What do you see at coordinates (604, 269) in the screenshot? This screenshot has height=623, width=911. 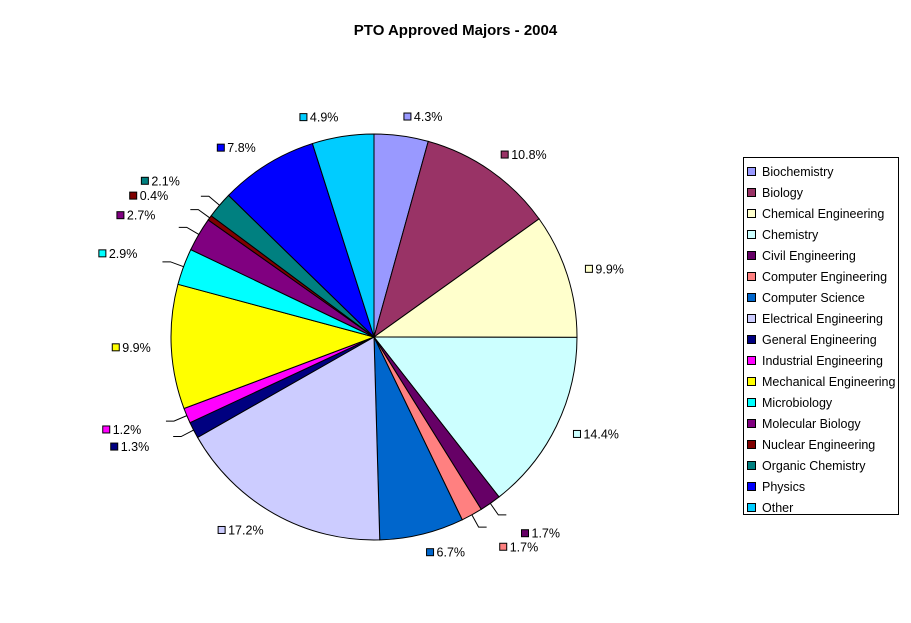 I see `data-label-chemical-engineering: 9.9%` at bounding box center [604, 269].